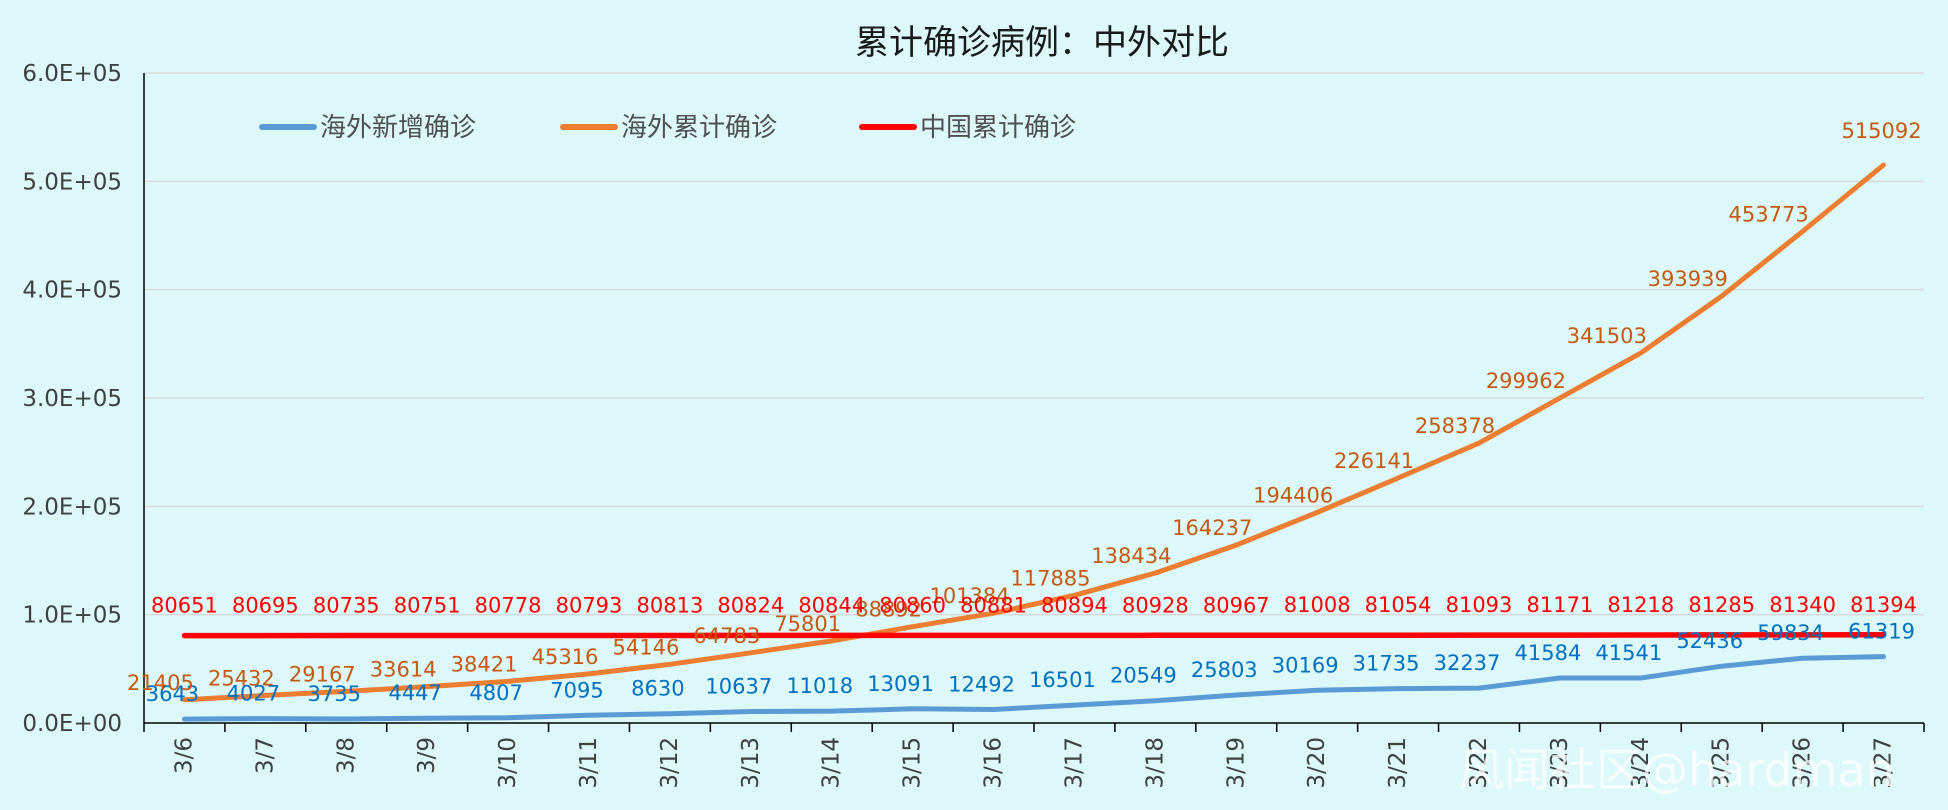 The width and height of the screenshot is (1948, 810). What do you see at coordinates (1155, 605) in the screenshot?
I see `data-label: 80928` at bounding box center [1155, 605].